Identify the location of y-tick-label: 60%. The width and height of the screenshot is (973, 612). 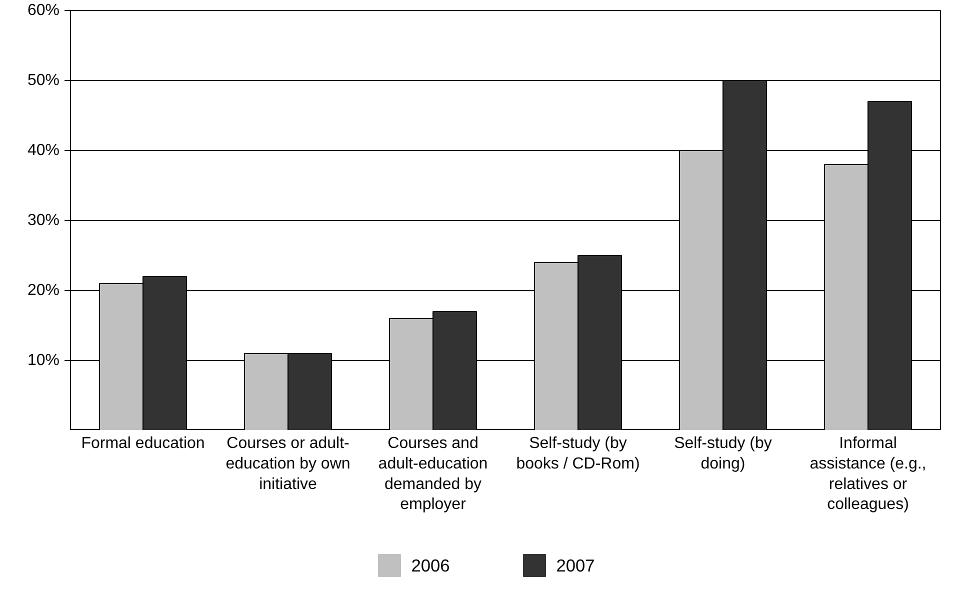
(43, 10).